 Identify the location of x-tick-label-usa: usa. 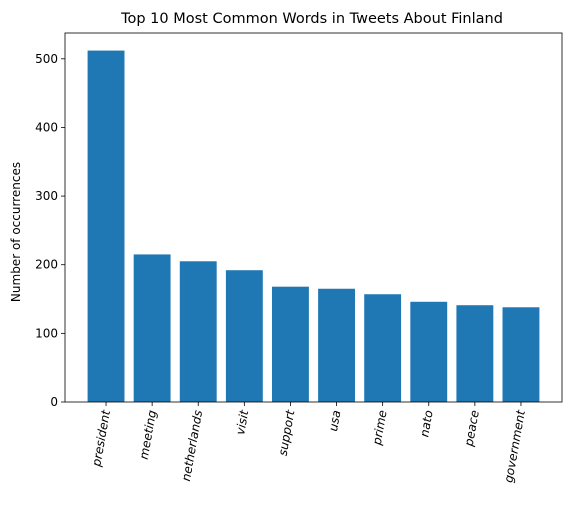
(334, 420).